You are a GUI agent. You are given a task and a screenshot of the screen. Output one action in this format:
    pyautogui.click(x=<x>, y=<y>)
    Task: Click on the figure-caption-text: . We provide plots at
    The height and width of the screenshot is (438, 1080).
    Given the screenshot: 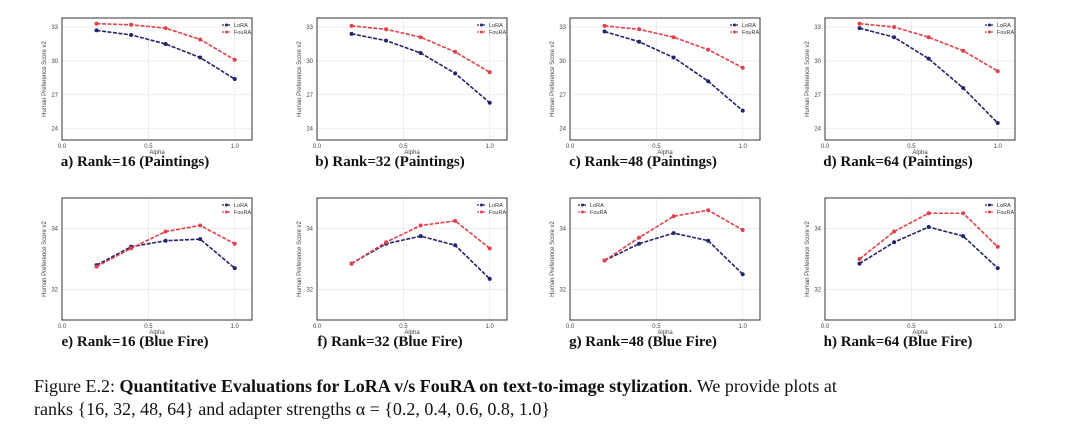 What is the action you would take?
    pyautogui.click(x=762, y=386)
    